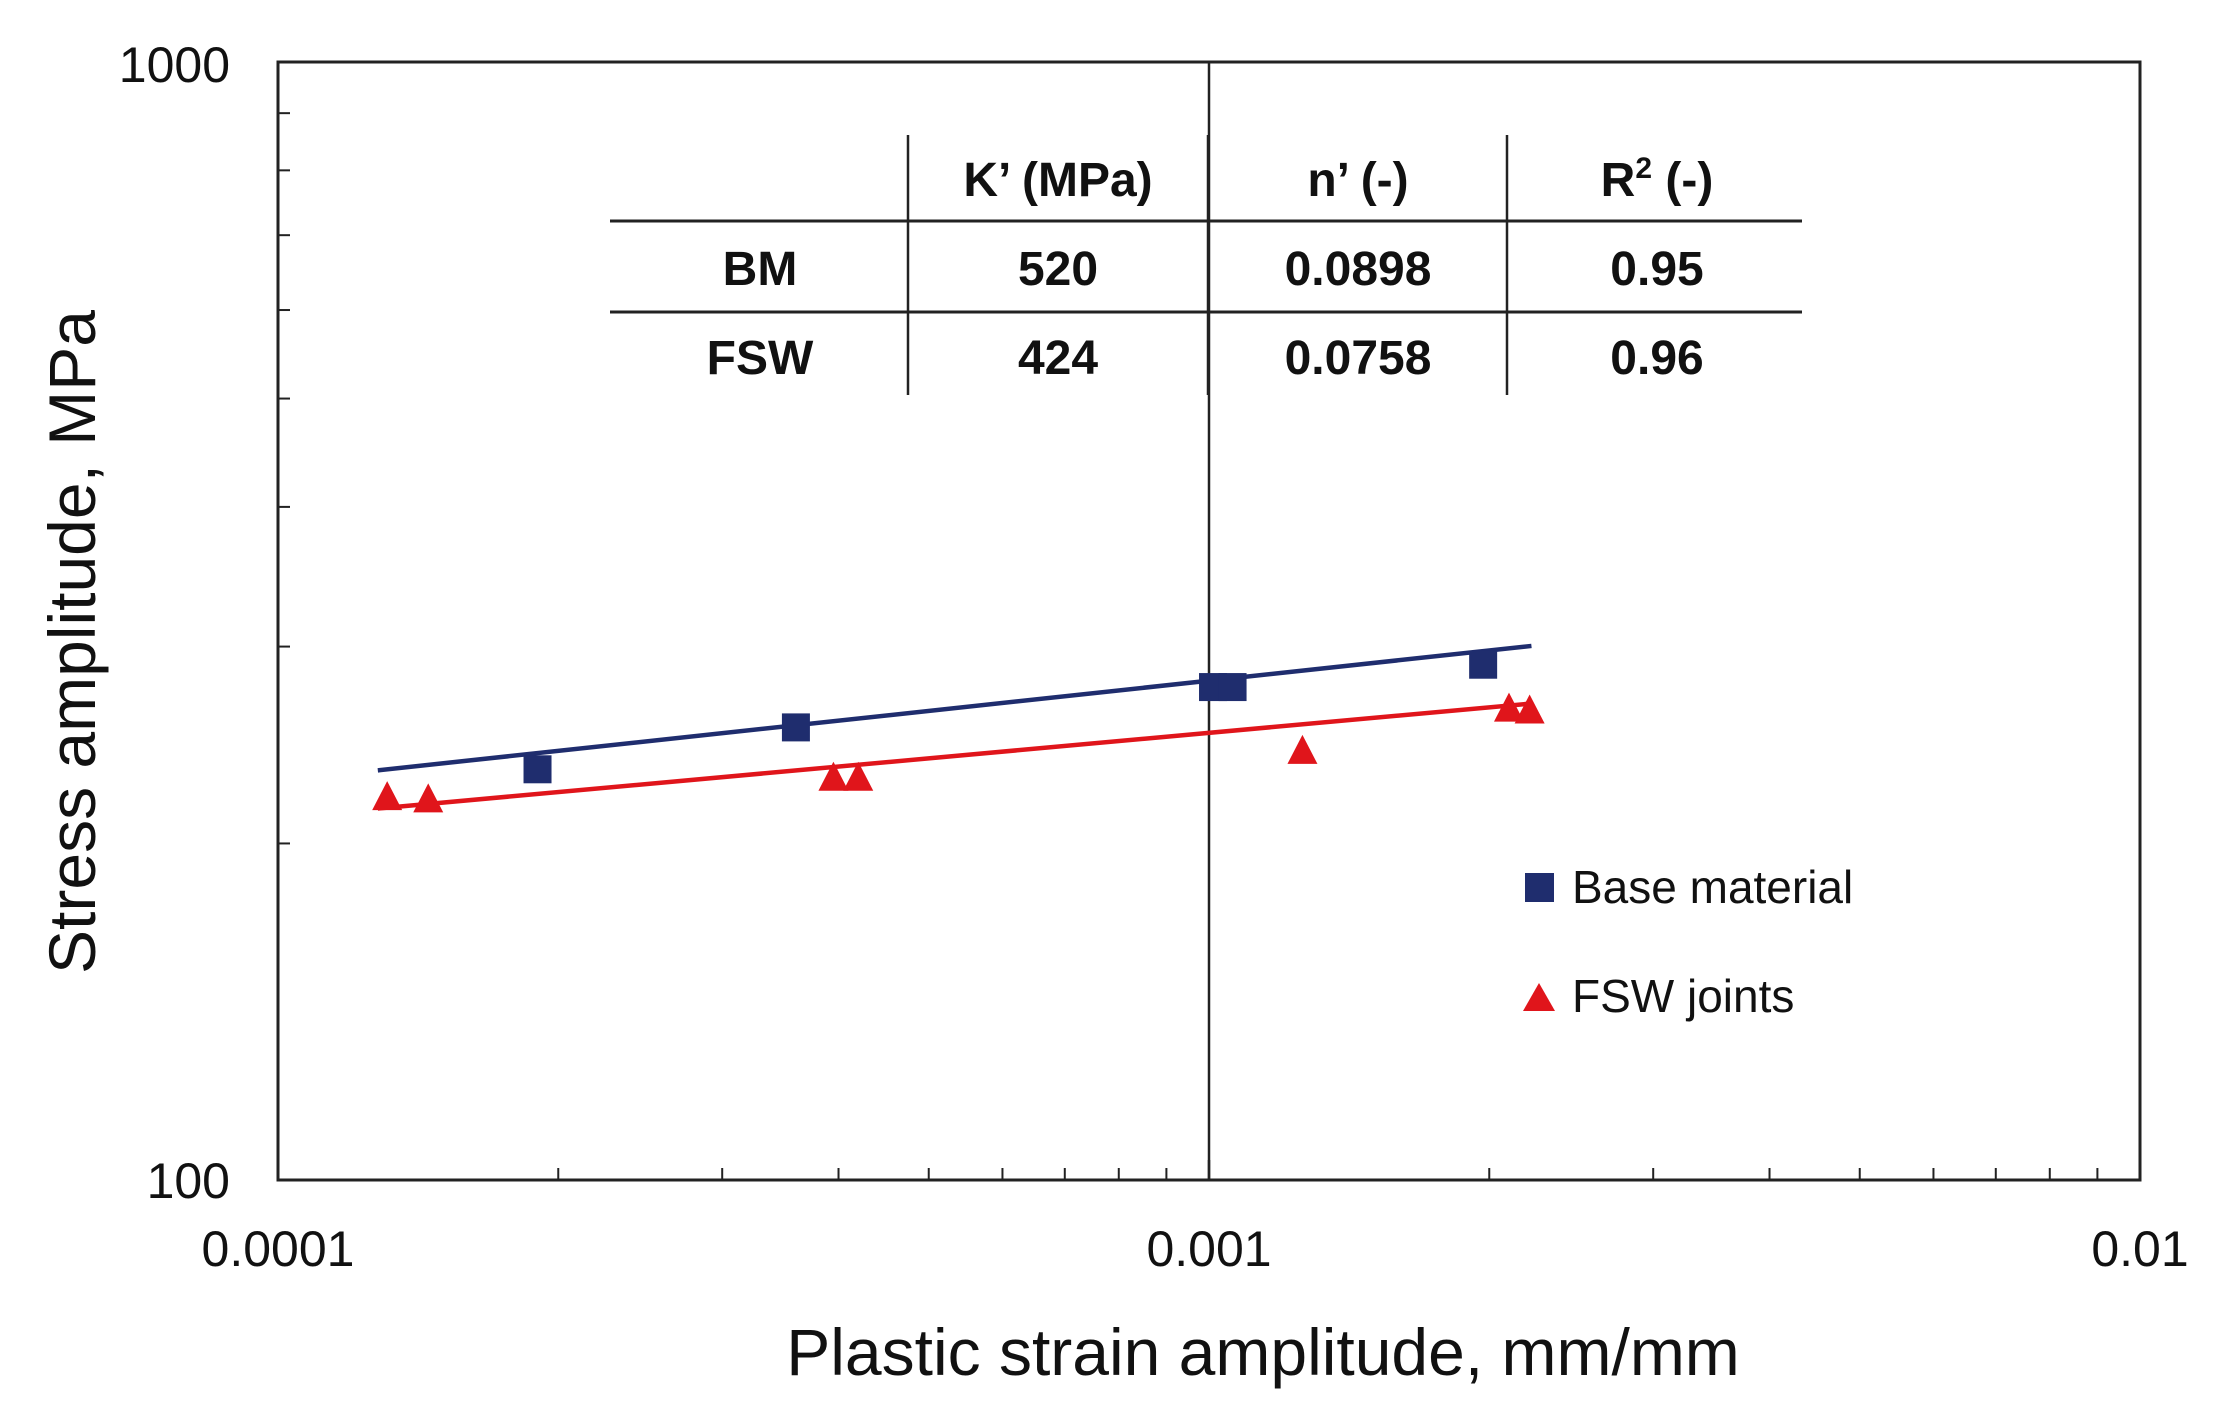  I want to click on x-axis-title: Plastic strain amplitude, mm/mm, so click(1263, 1352).